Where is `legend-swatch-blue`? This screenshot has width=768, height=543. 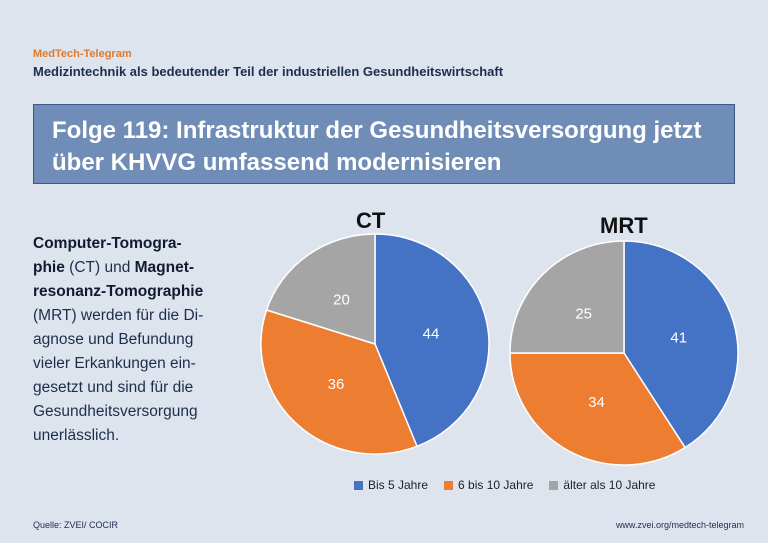 legend-swatch-blue is located at coordinates (358, 485).